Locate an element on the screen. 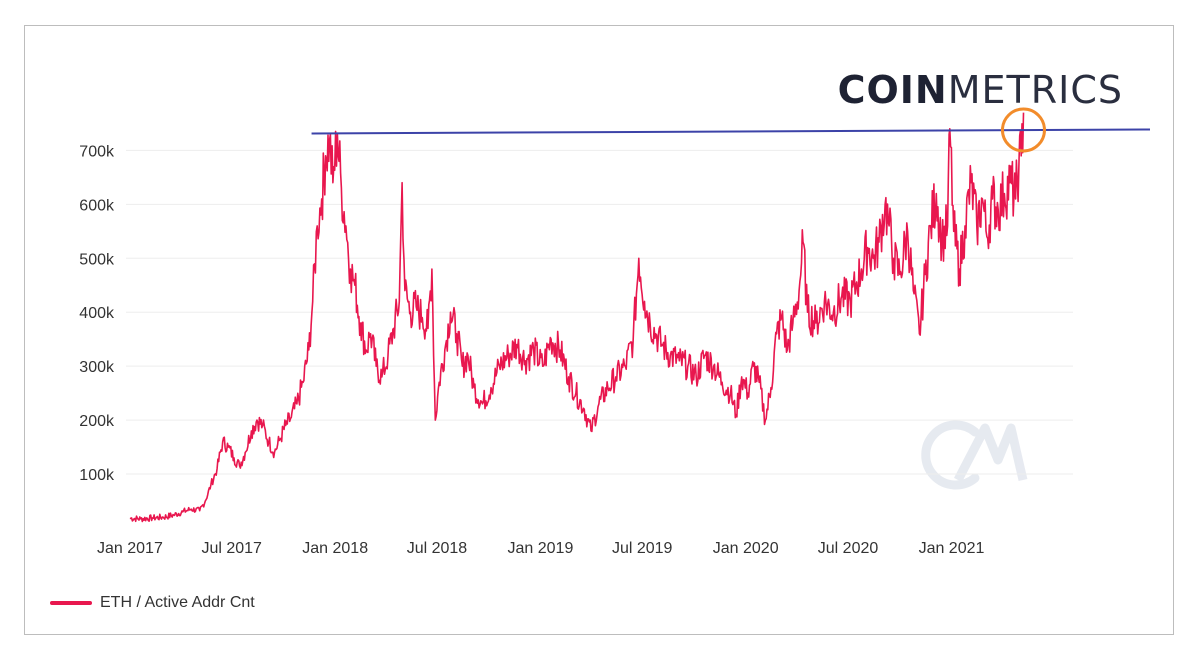  y-tick-label: 100k is located at coordinates (97, 475).